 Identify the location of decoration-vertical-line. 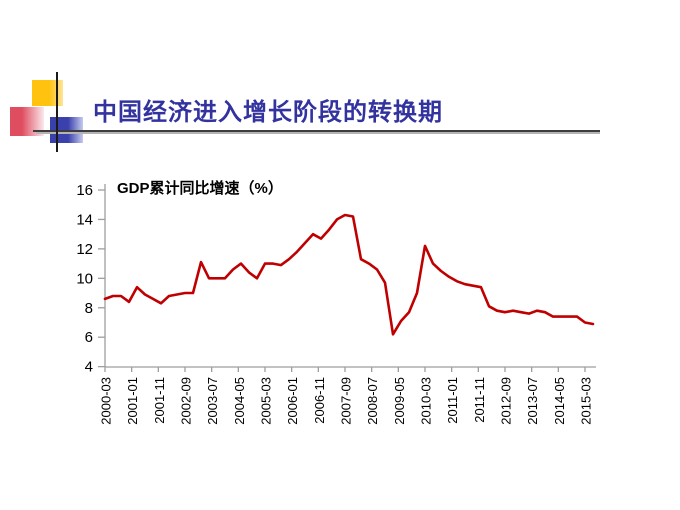
(57, 112).